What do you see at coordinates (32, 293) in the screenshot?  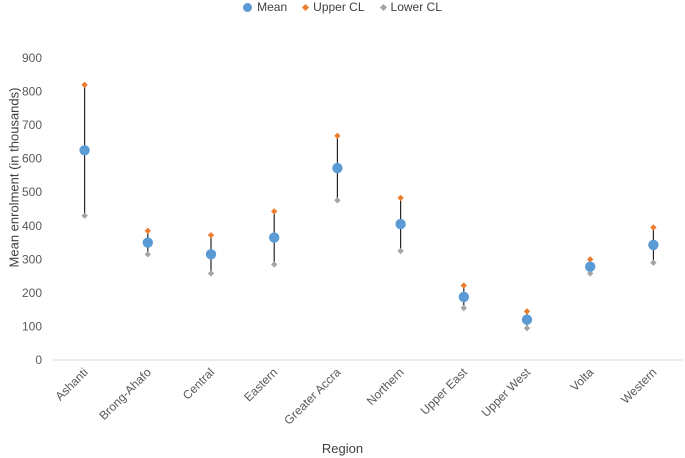 I see `y-tick-label: 200` at bounding box center [32, 293].